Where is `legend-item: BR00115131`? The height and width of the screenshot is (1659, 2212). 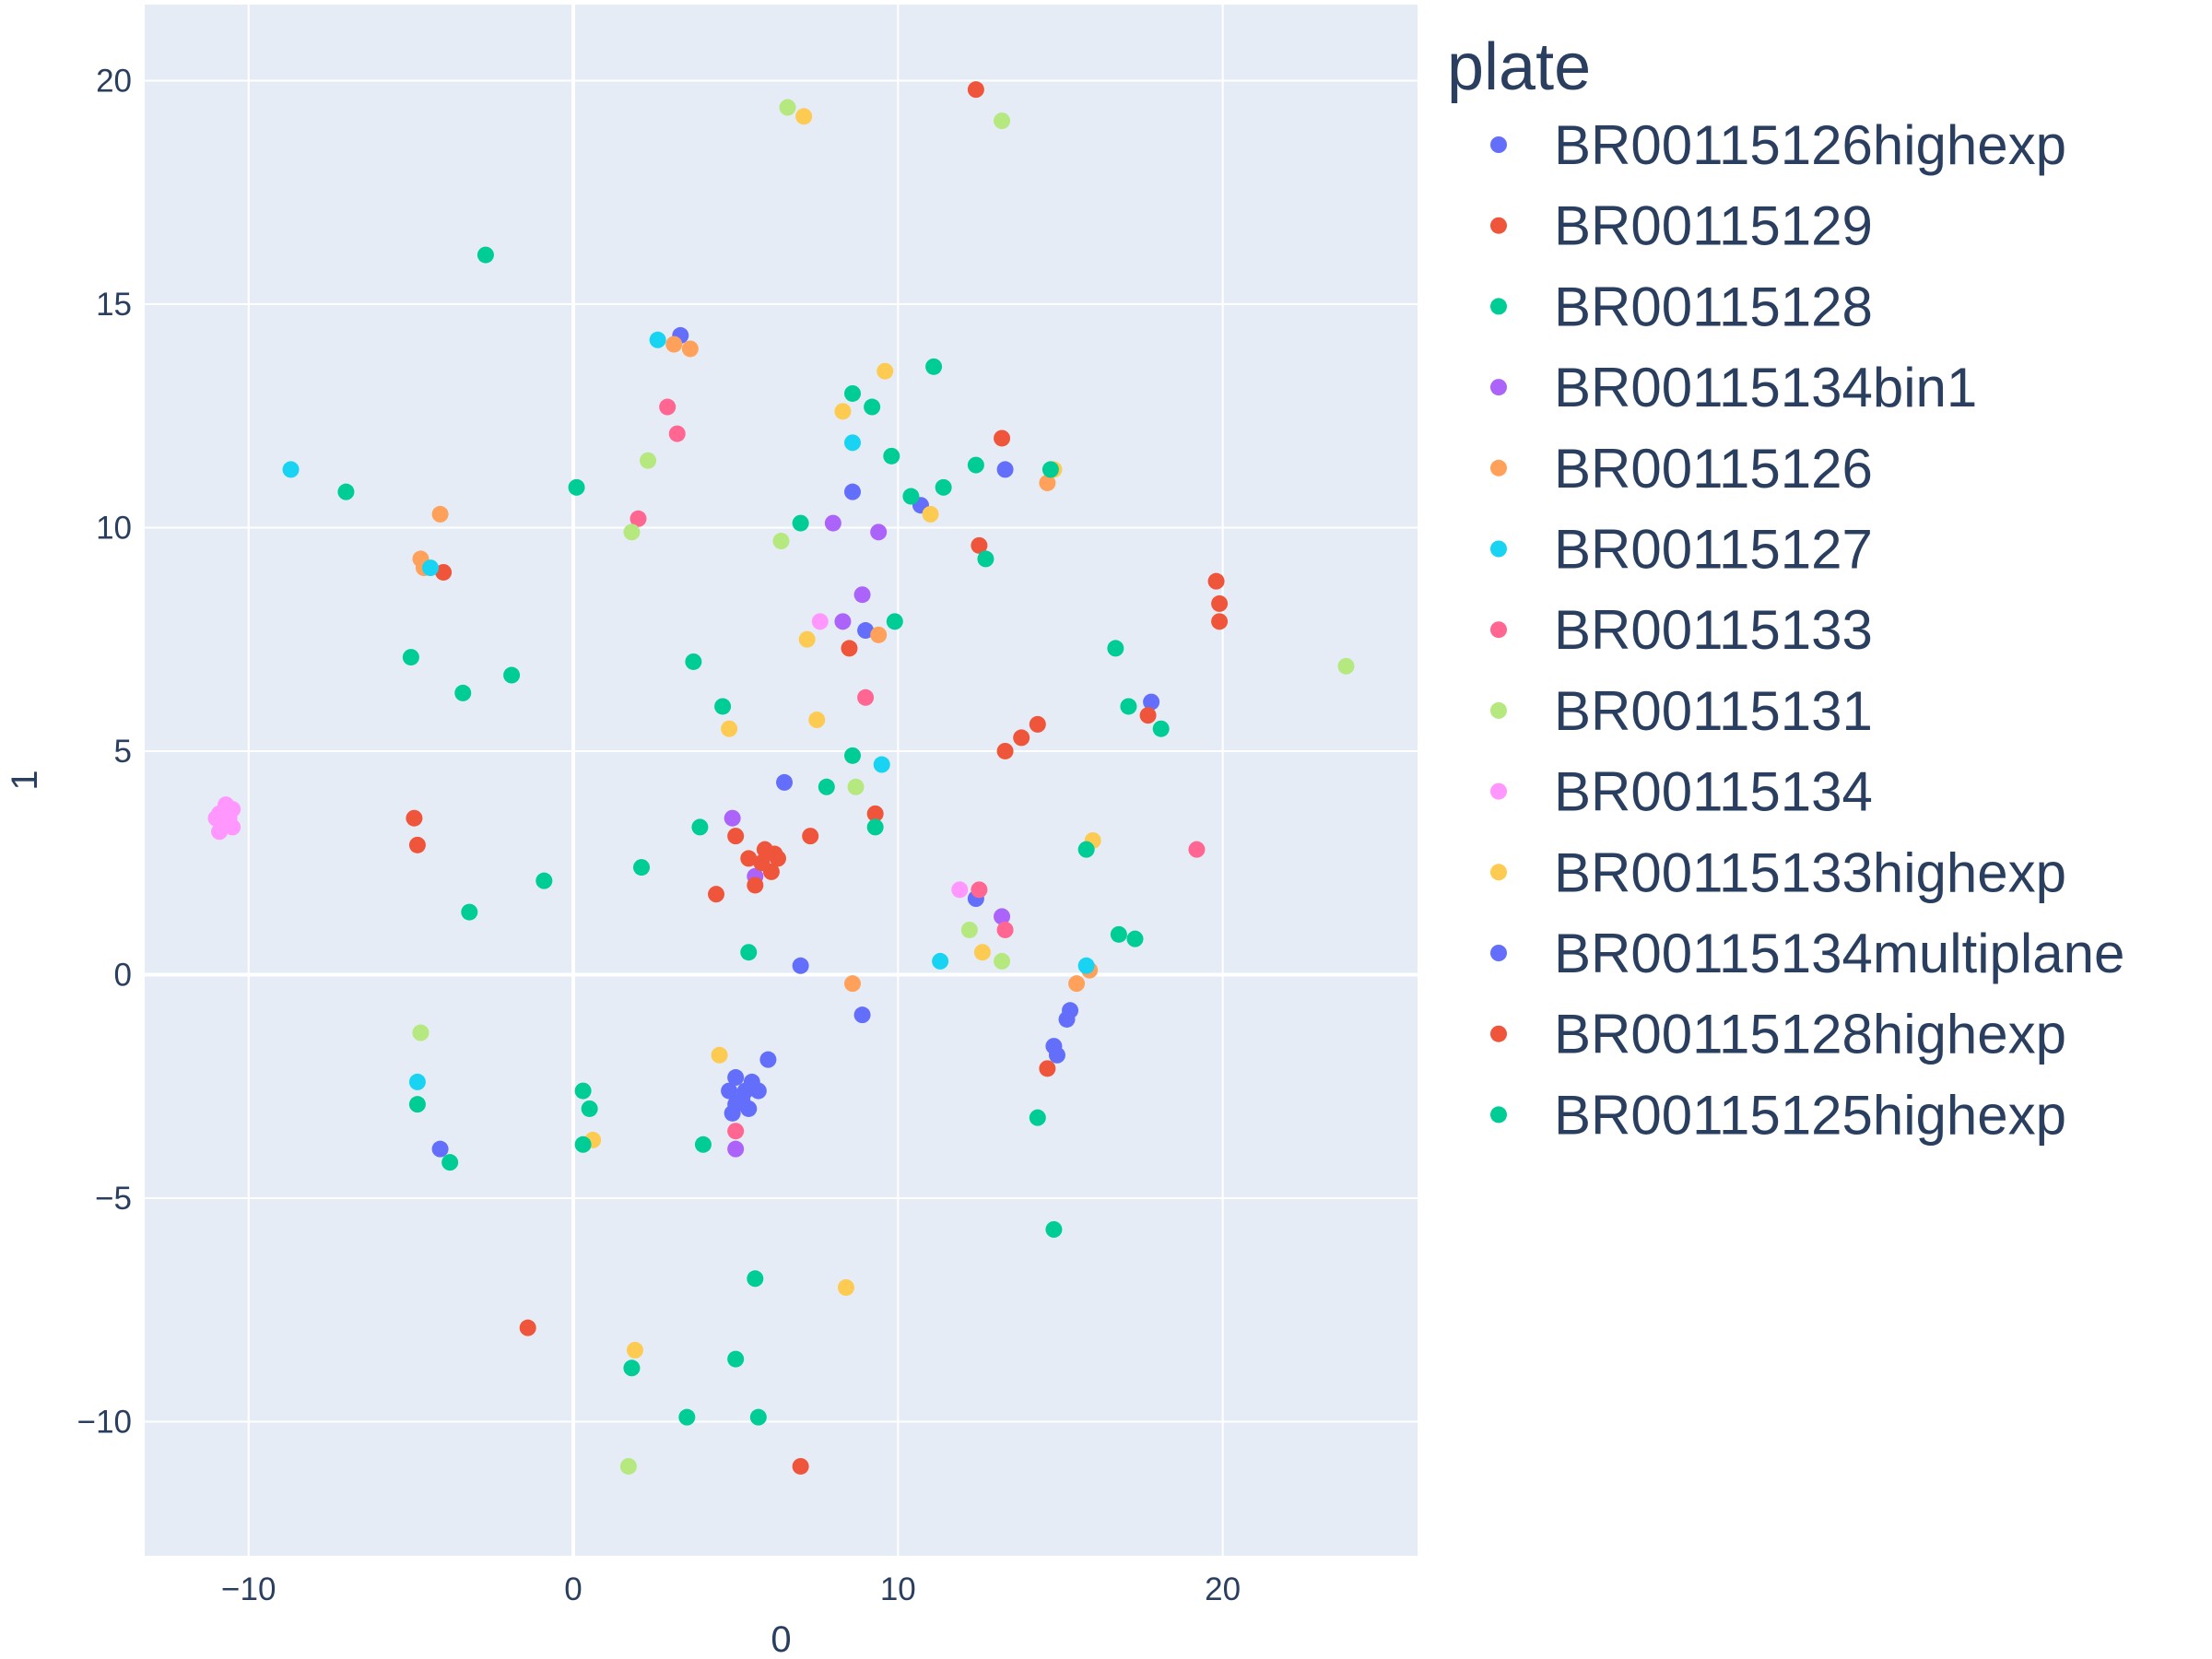 legend-item: BR00115131 is located at coordinates (1681, 711).